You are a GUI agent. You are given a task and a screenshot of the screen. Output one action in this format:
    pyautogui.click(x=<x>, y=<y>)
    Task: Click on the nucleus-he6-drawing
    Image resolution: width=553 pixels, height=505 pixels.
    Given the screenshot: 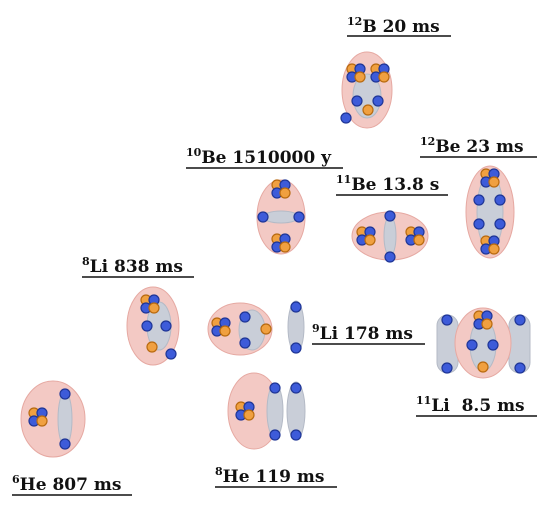 What is the action you would take?
    pyautogui.click(x=53, y=419)
    